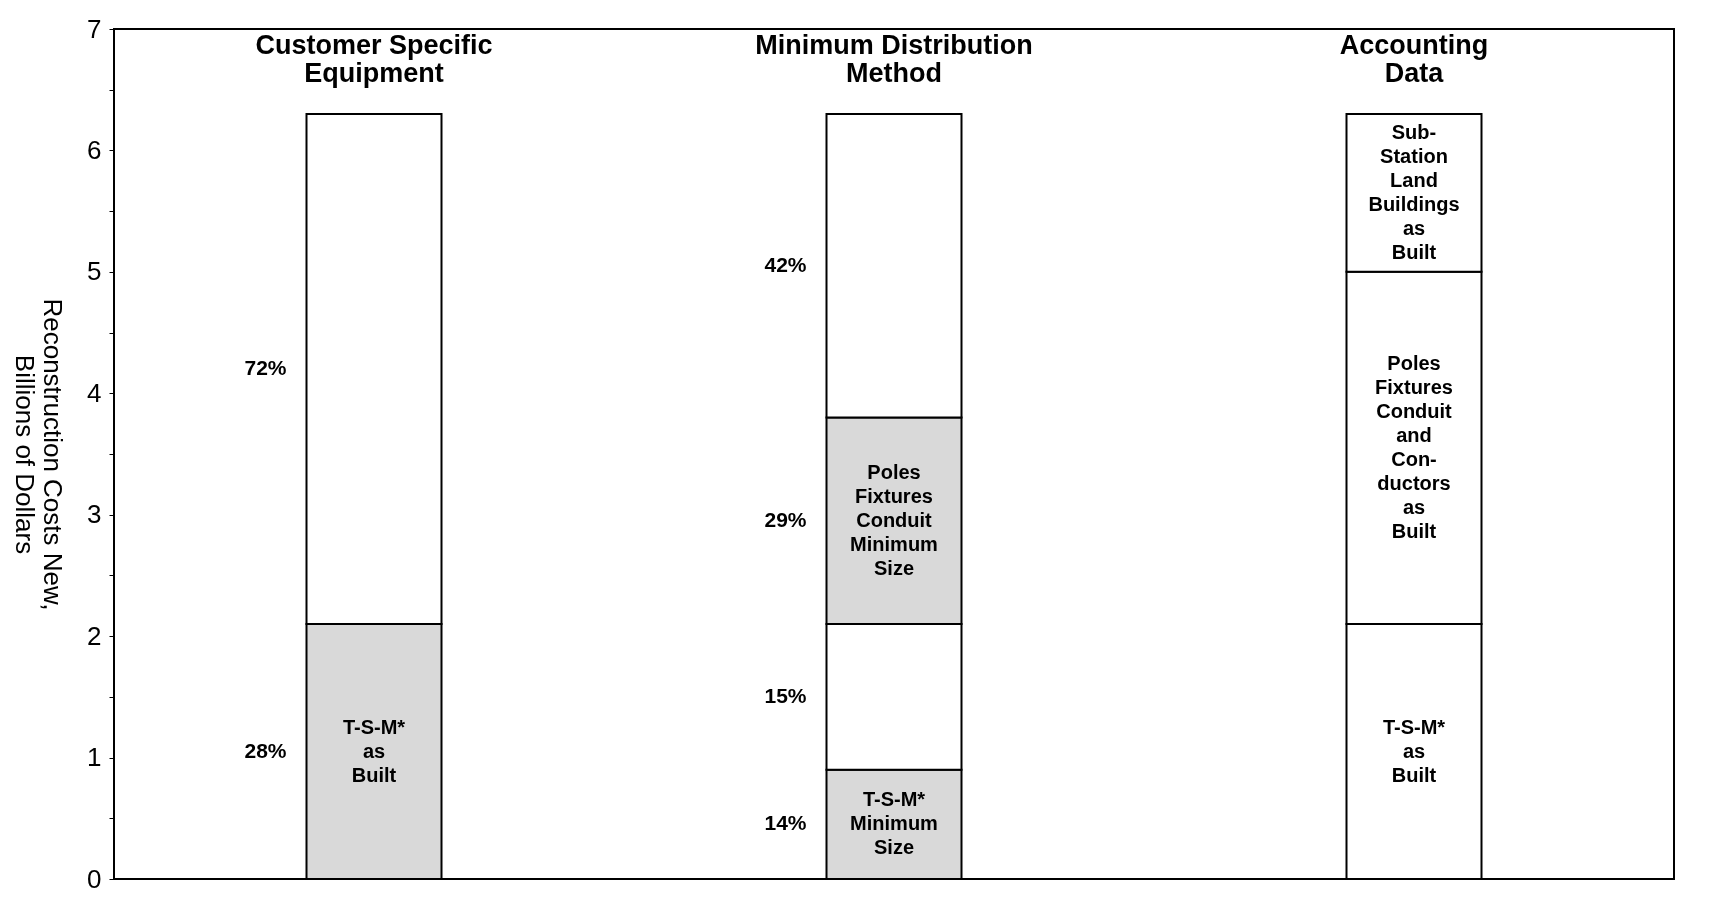 The image size is (1722, 914). What do you see at coordinates (1414, 446) in the screenshot?
I see `data-label: Poles Fixtures Conduit and Con- ductors as Built` at bounding box center [1414, 446].